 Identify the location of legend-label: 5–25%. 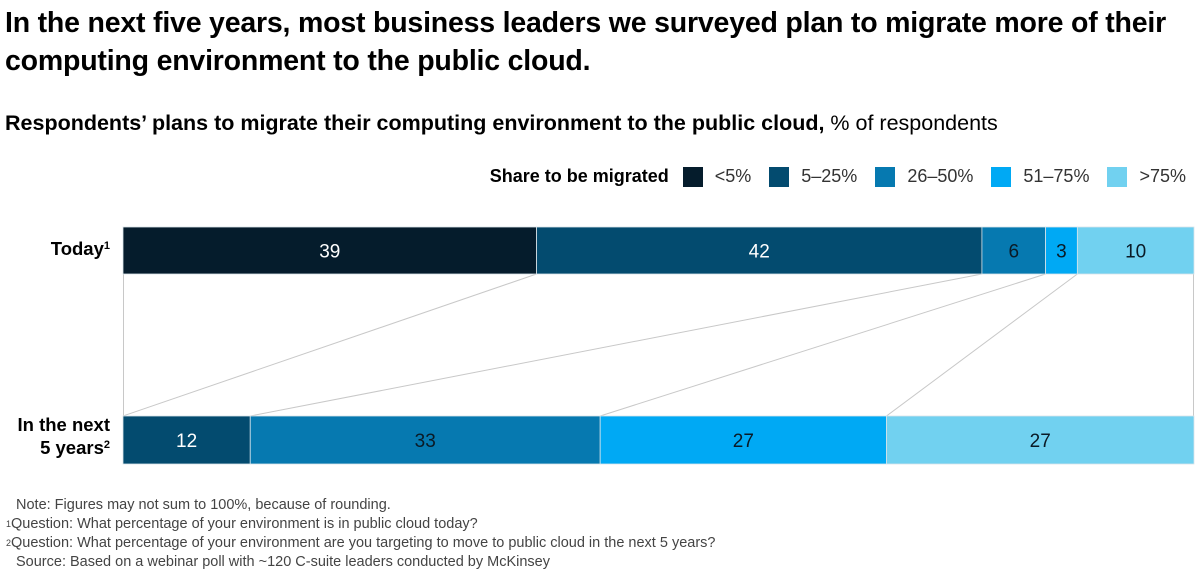
(829, 176).